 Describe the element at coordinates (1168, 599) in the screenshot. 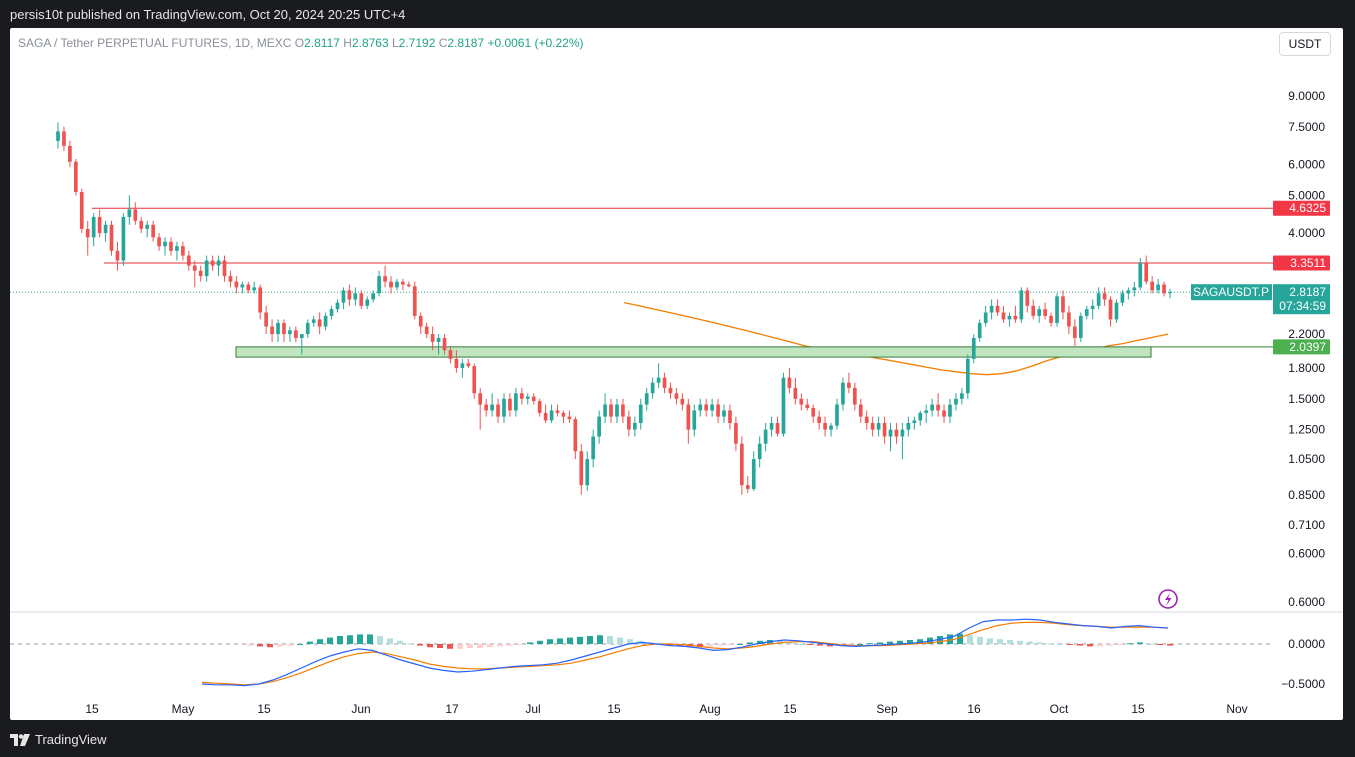

I see `lightning-icon` at that location.